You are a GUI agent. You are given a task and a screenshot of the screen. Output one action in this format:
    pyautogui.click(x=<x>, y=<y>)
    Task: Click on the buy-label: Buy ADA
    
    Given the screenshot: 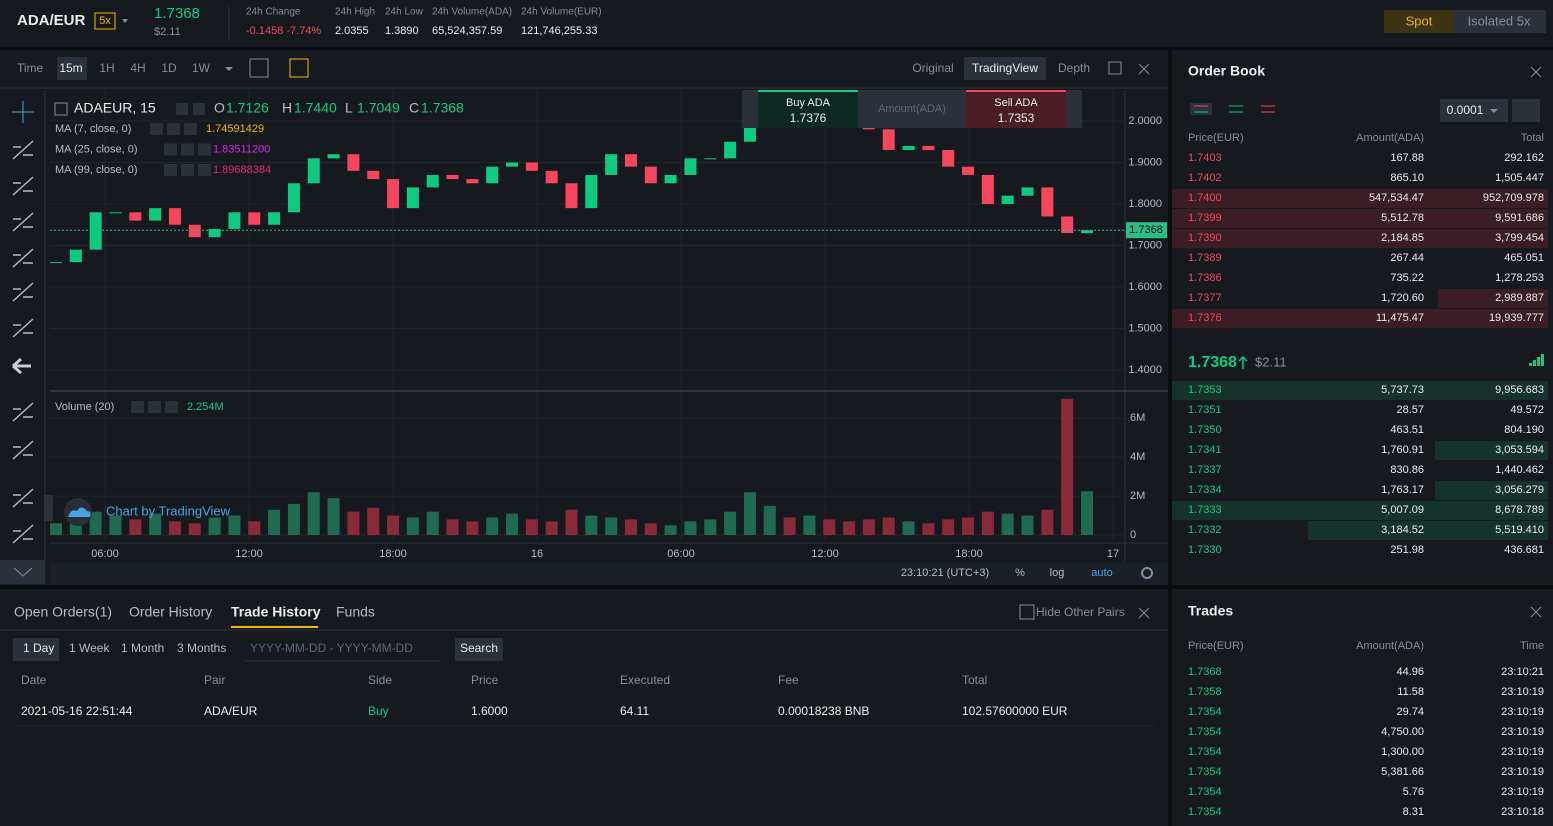 What is the action you would take?
    pyautogui.click(x=808, y=103)
    